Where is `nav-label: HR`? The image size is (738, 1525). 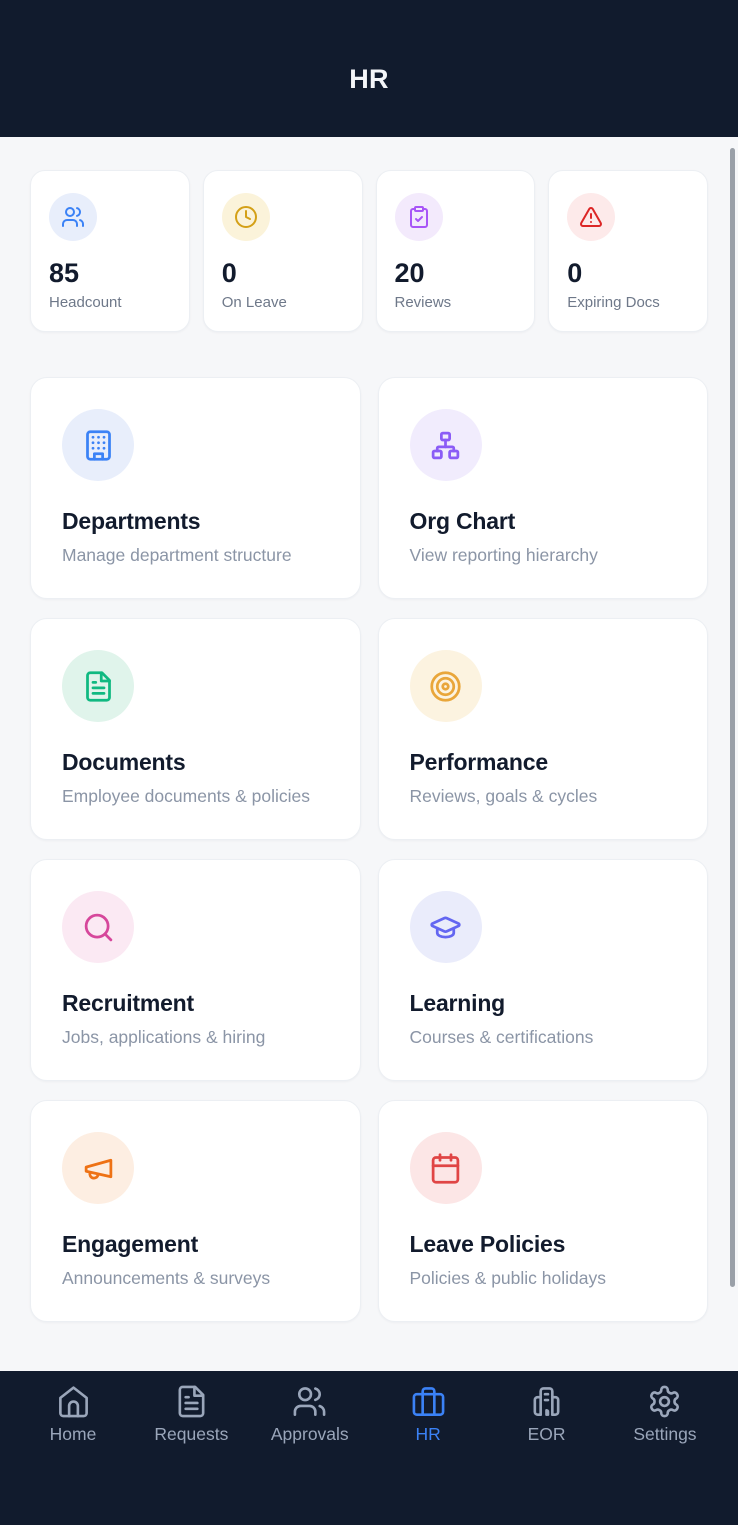
nav-label: HR is located at coordinates (428, 1434).